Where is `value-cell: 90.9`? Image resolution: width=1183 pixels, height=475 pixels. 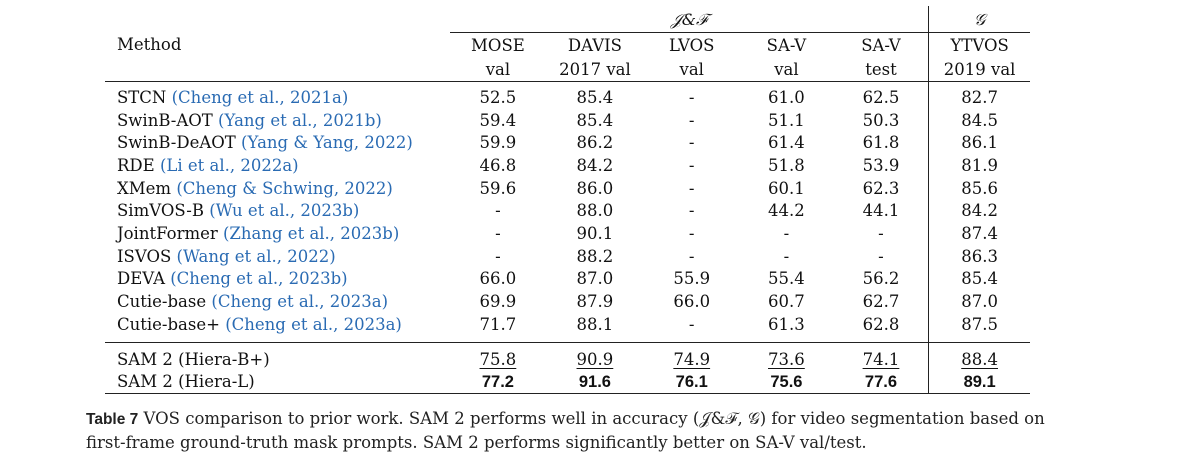 value-cell: 90.9 is located at coordinates (595, 356).